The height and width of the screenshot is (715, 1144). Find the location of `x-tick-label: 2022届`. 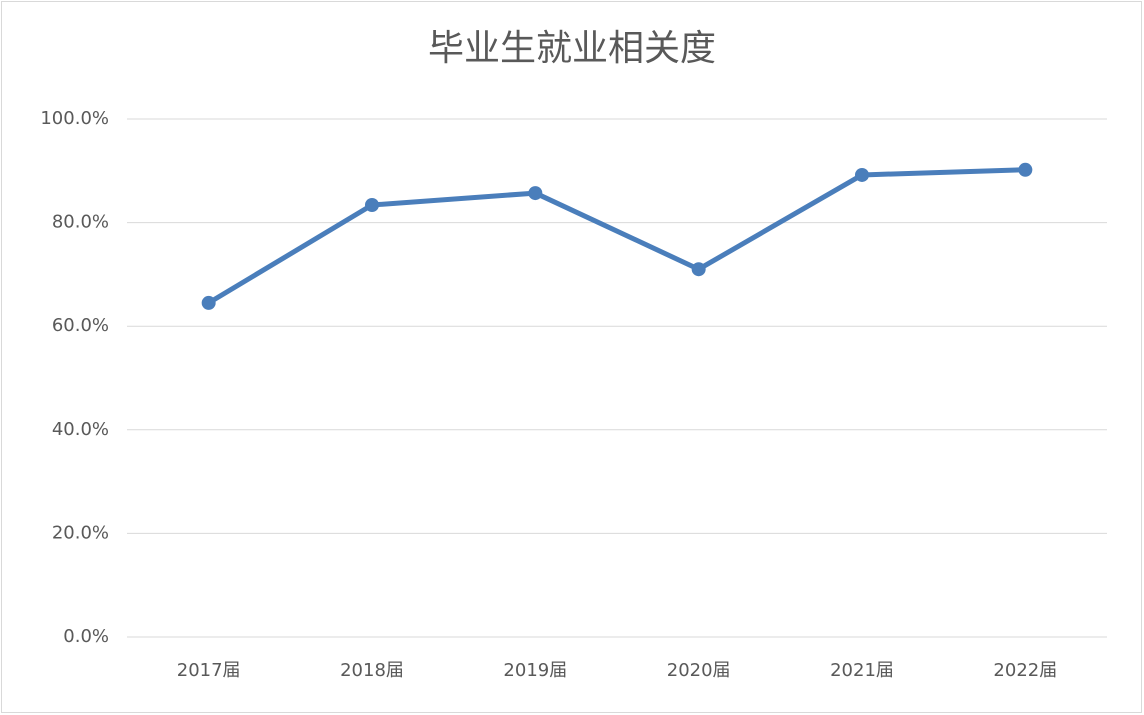

x-tick-label: 2022届 is located at coordinates (1025, 670).